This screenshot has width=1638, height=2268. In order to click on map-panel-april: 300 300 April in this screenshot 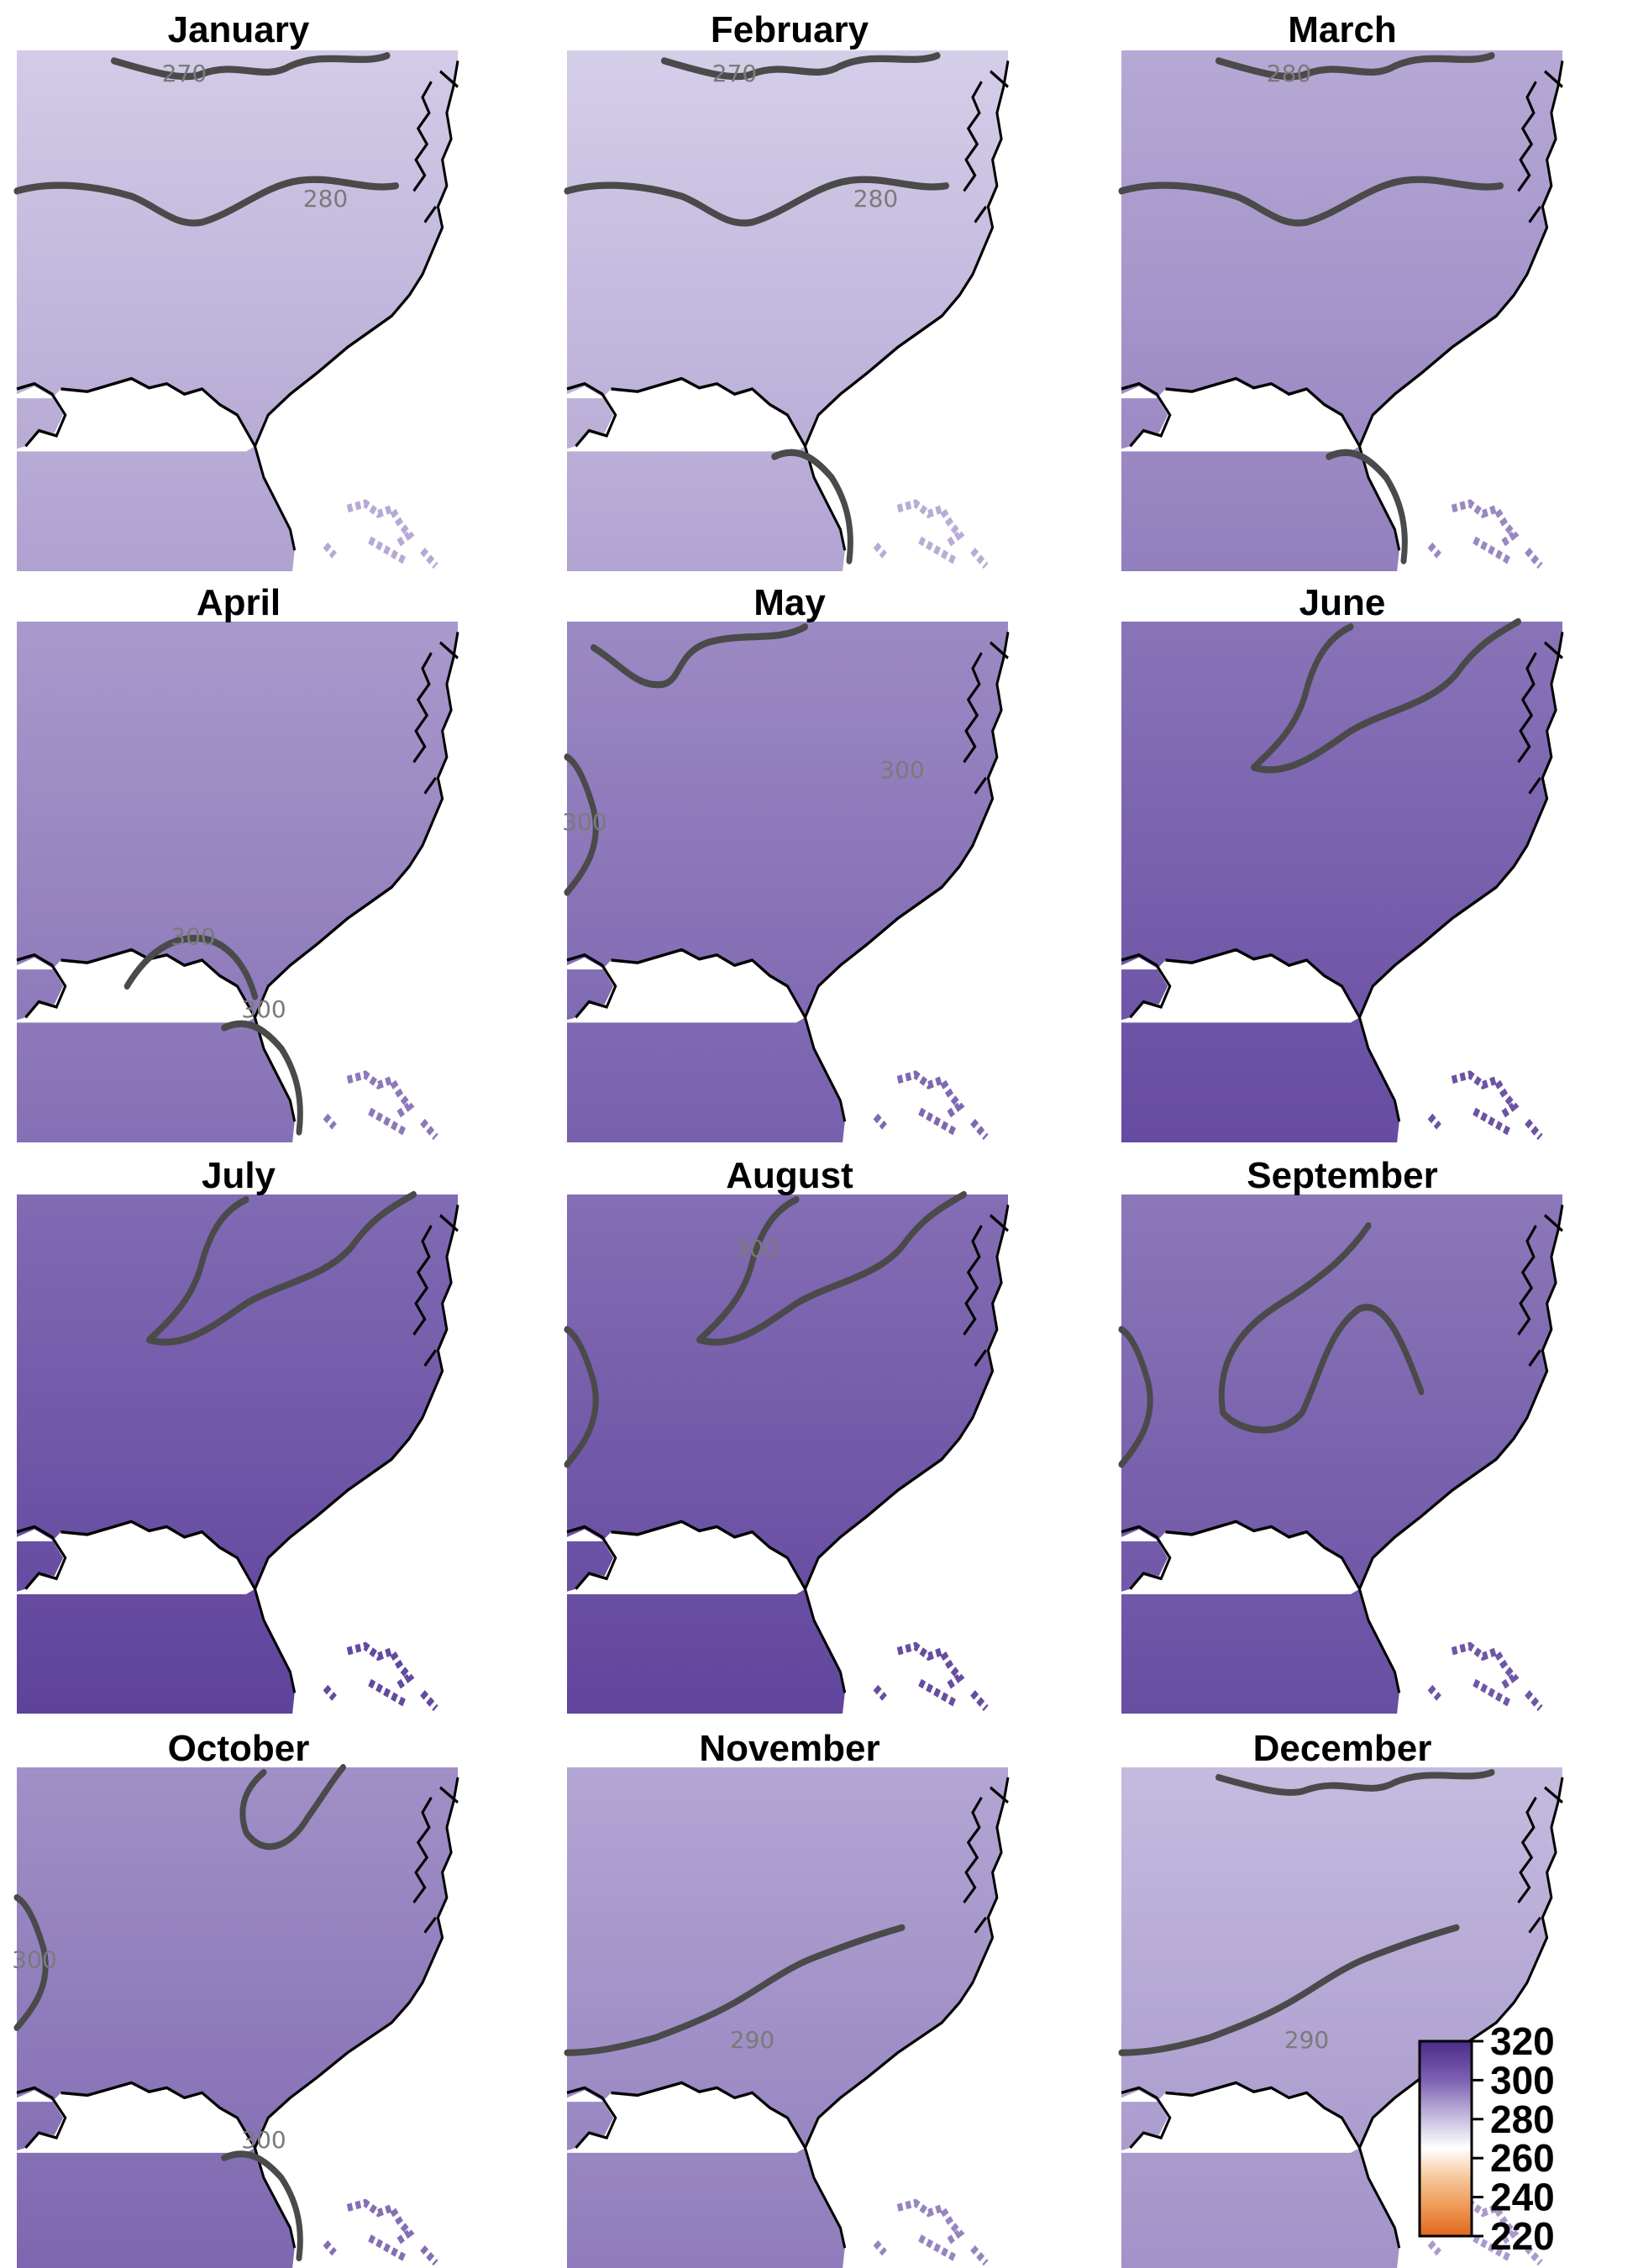, I will do `click(237, 862)`.